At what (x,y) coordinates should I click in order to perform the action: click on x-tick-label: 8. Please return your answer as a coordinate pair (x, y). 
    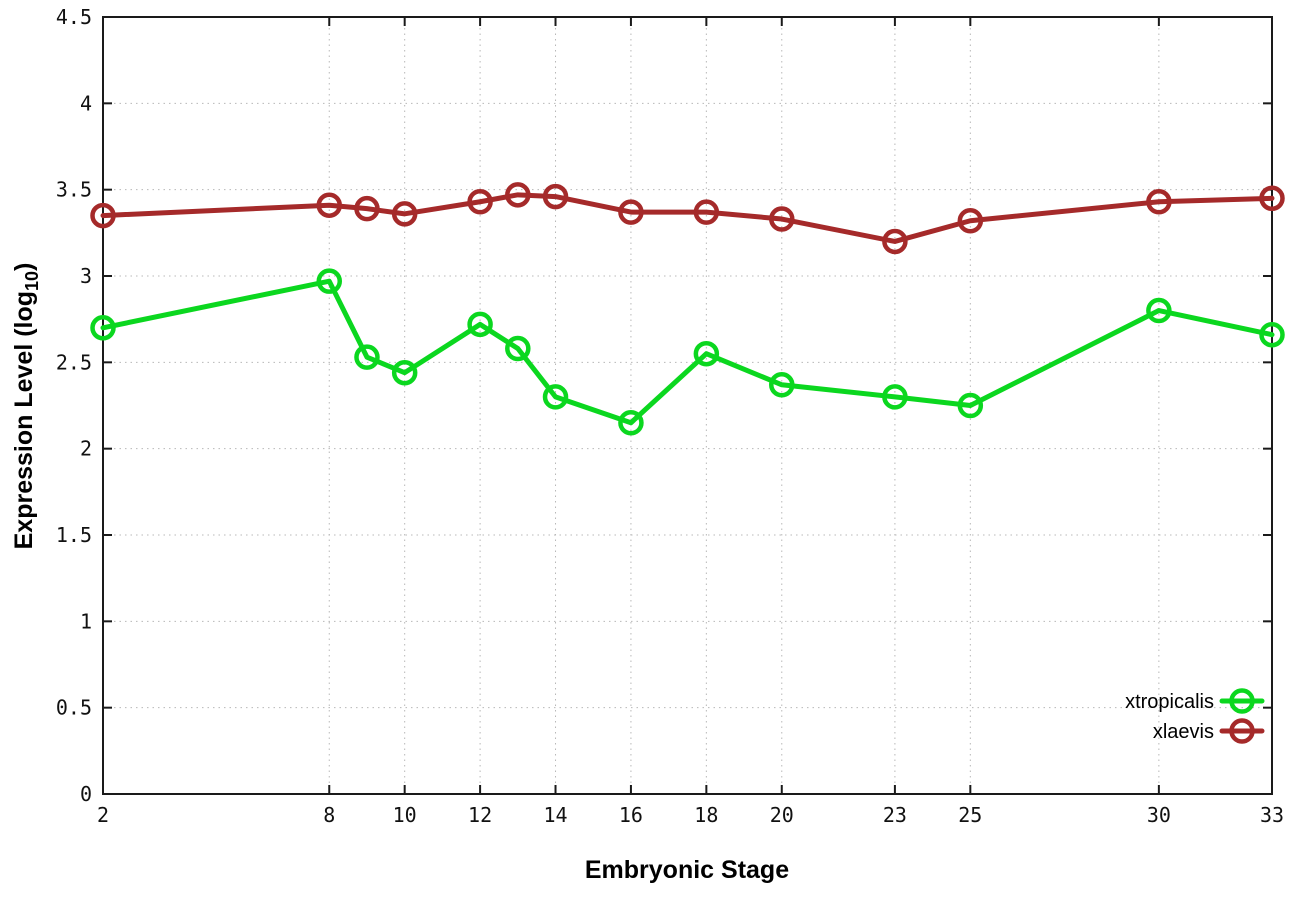
    Looking at the image, I should click on (329, 815).